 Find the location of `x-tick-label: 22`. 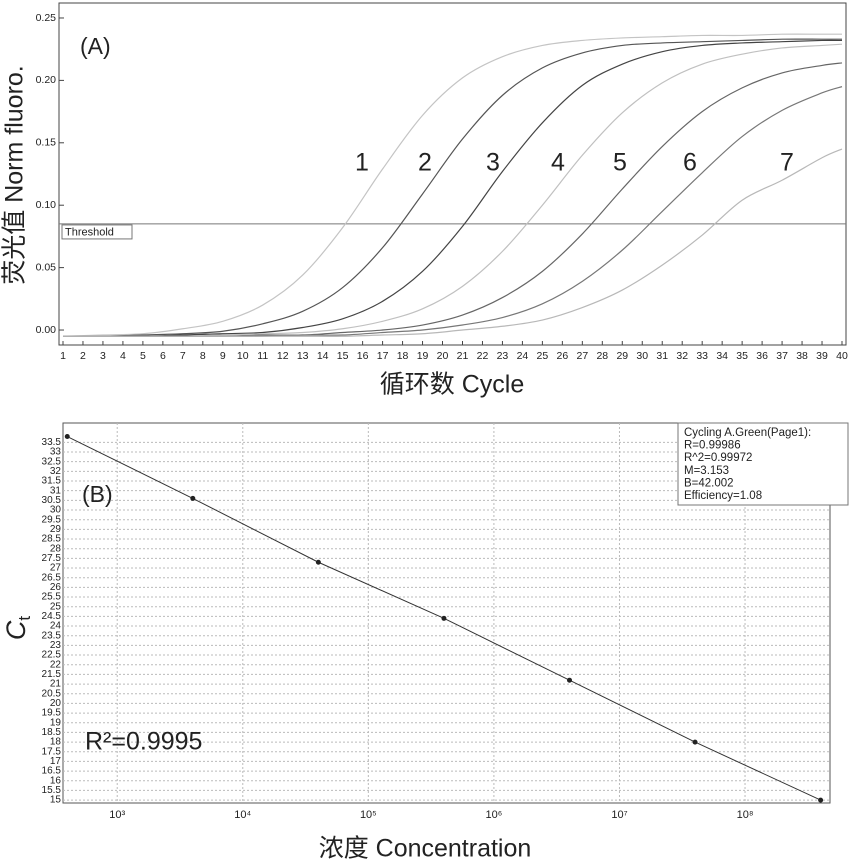

x-tick-label: 22 is located at coordinates (483, 356).